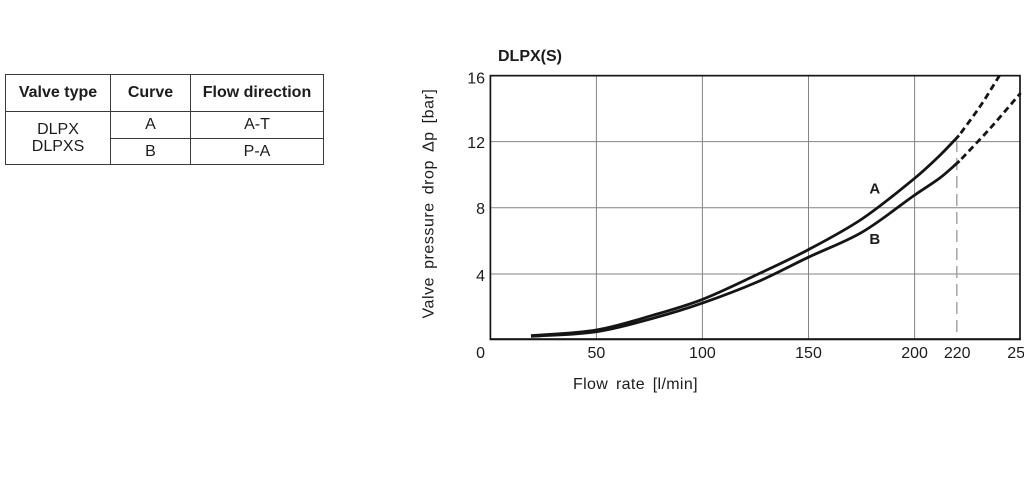 Image resolution: width=1024 pixels, height=481 pixels. Describe the element at coordinates (480, 353) in the screenshot. I see `svg-text: 0` at that location.